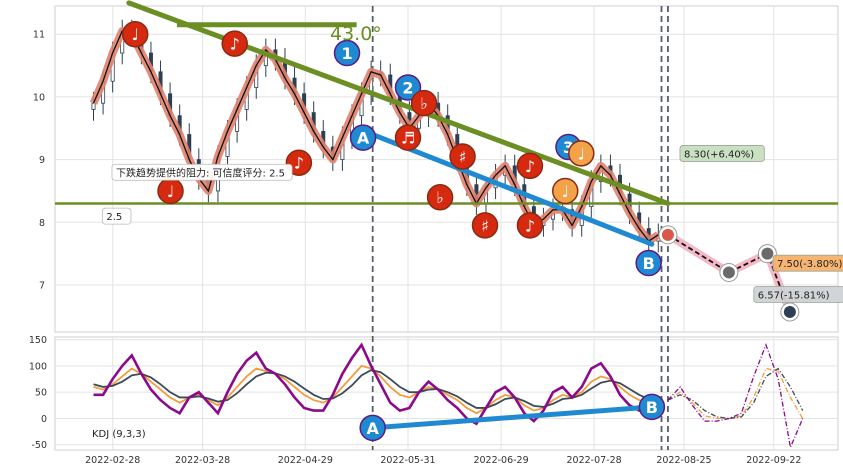 This screenshot has height=471, width=843. What do you see at coordinates (407, 460) in the screenshot?
I see `x-tick-label: 2022-05-31` at bounding box center [407, 460].